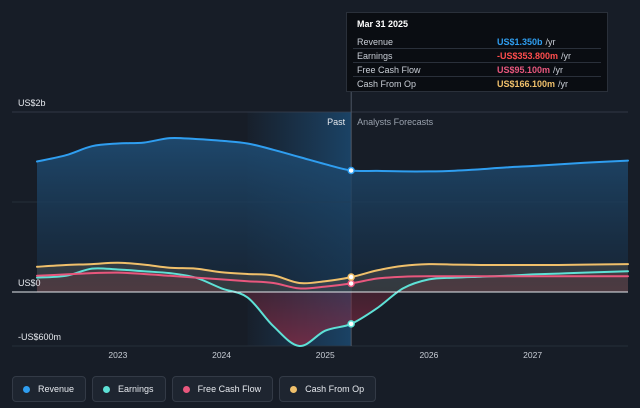  Describe the element at coordinates (336, 122) in the screenshot. I see `region-label-past: Past` at that location.